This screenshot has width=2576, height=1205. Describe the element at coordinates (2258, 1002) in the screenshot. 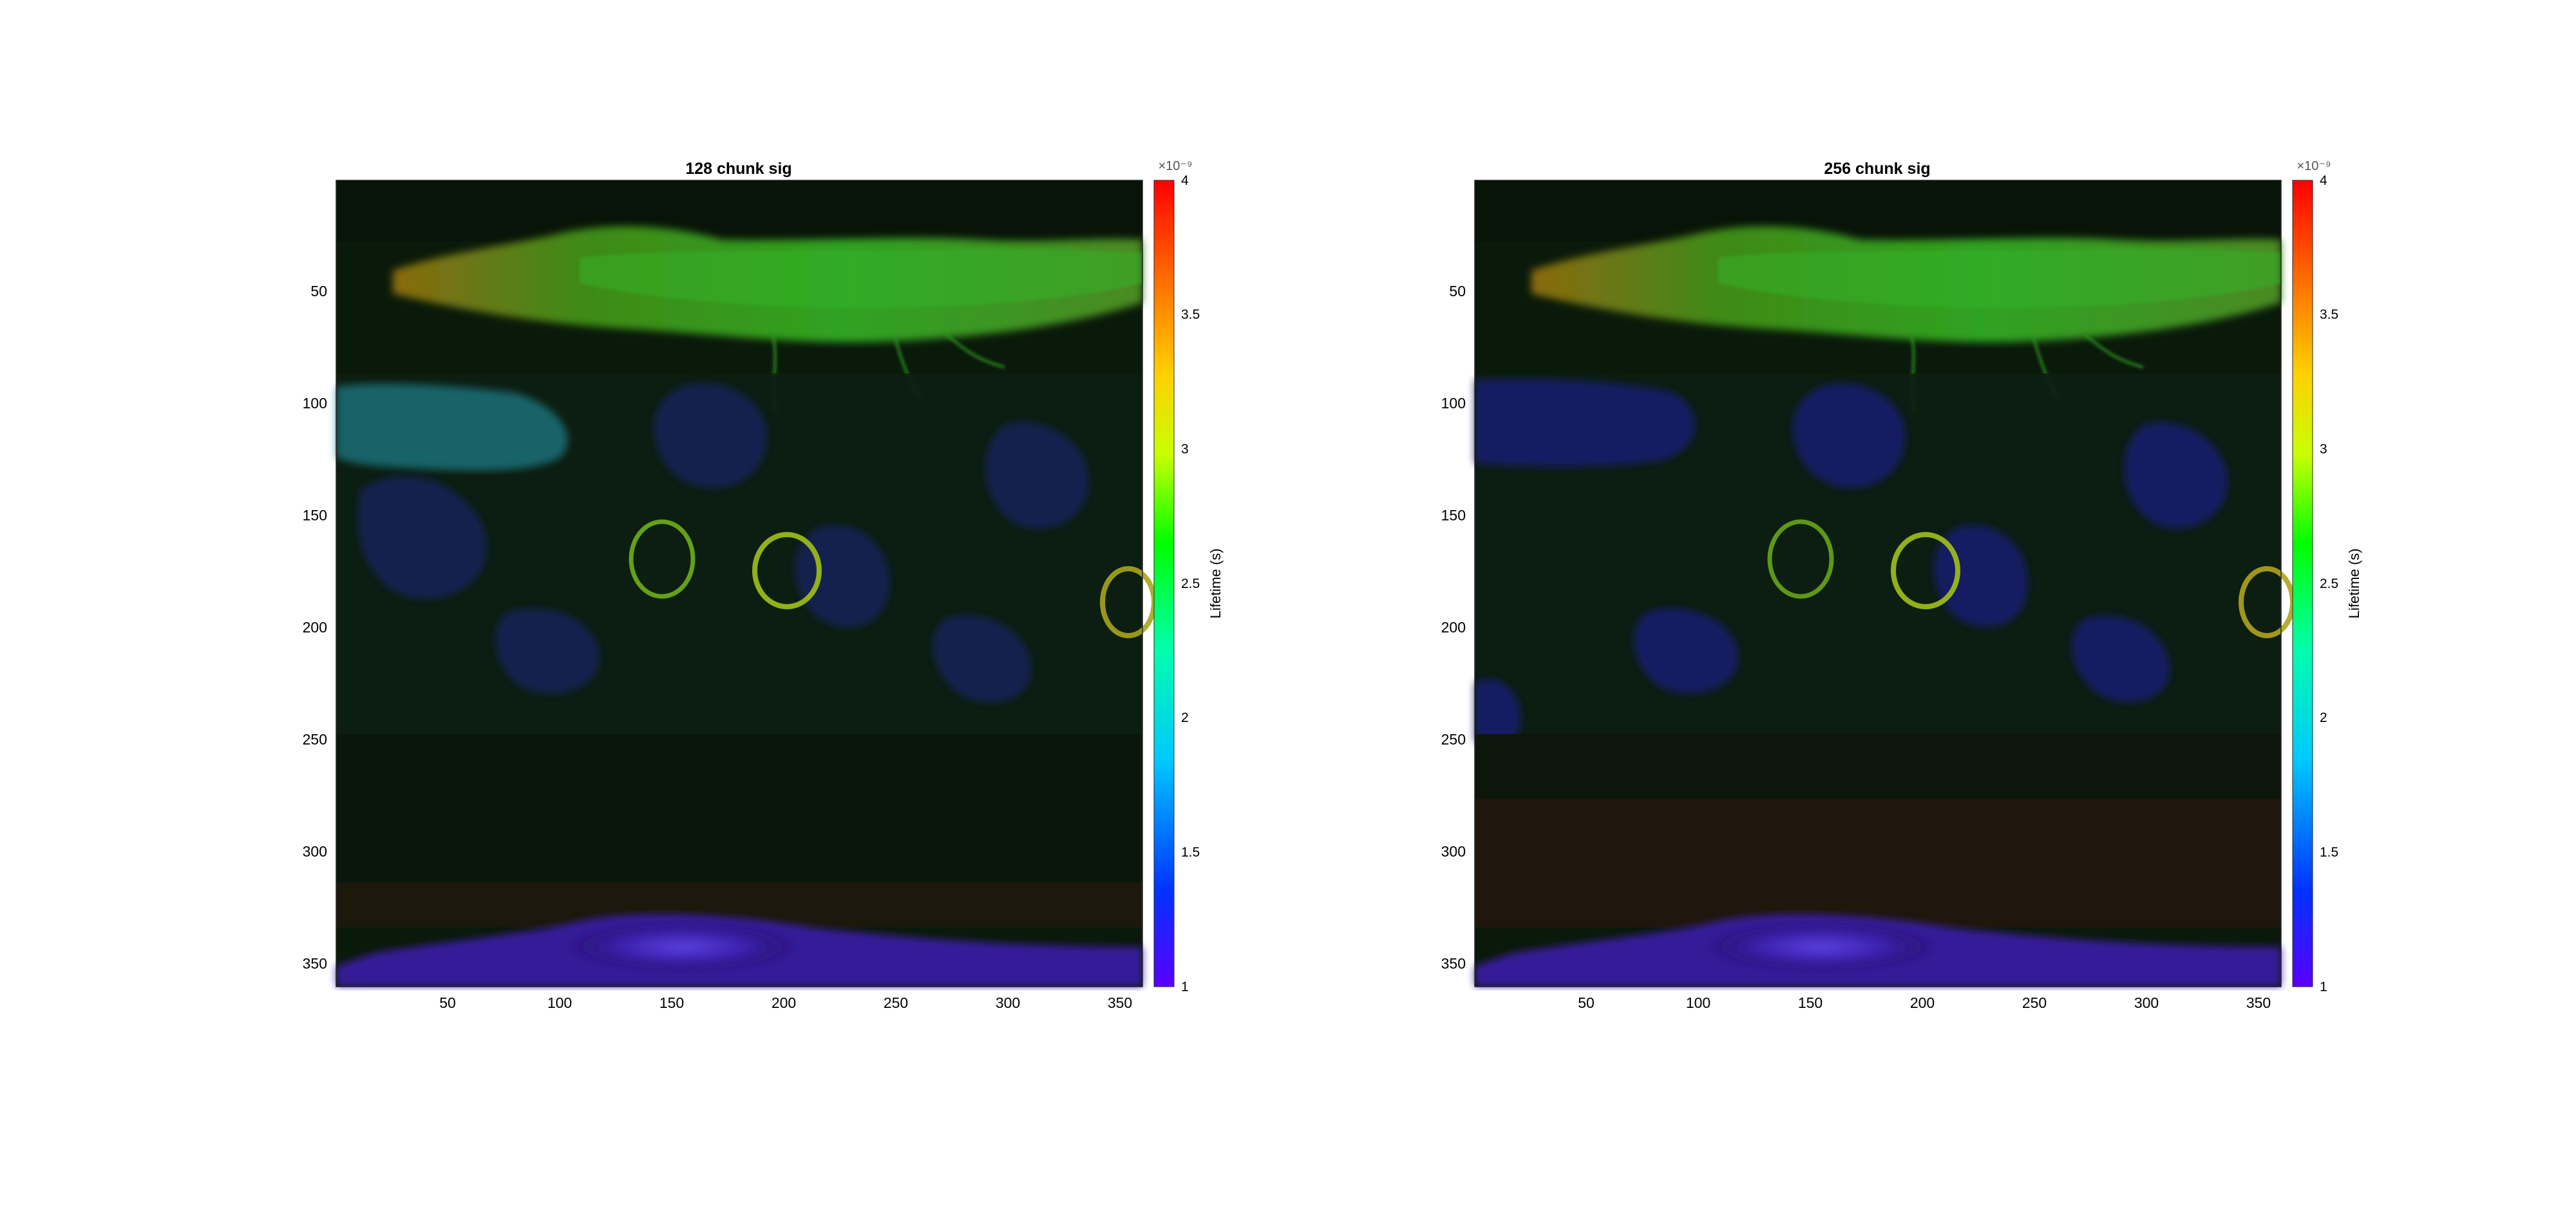

I see `panel-2-x-tick-350: 350` at that location.